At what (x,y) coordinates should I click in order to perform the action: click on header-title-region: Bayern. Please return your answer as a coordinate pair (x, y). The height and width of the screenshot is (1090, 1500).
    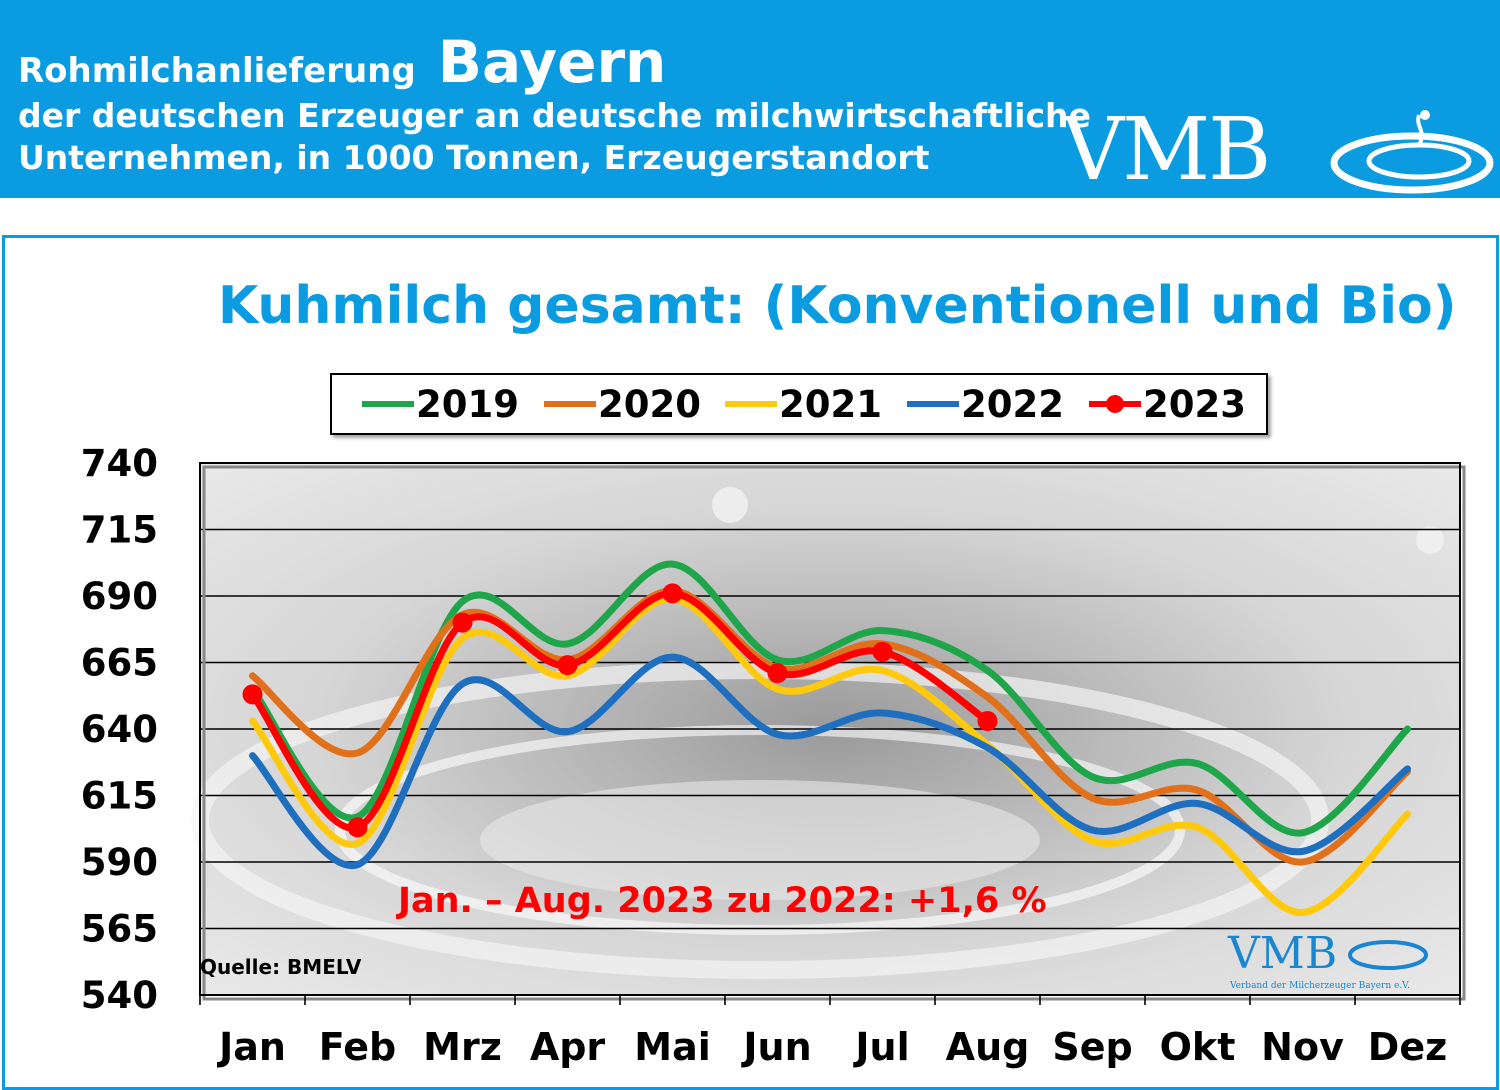
    Looking at the image, I should click on (552, 62).